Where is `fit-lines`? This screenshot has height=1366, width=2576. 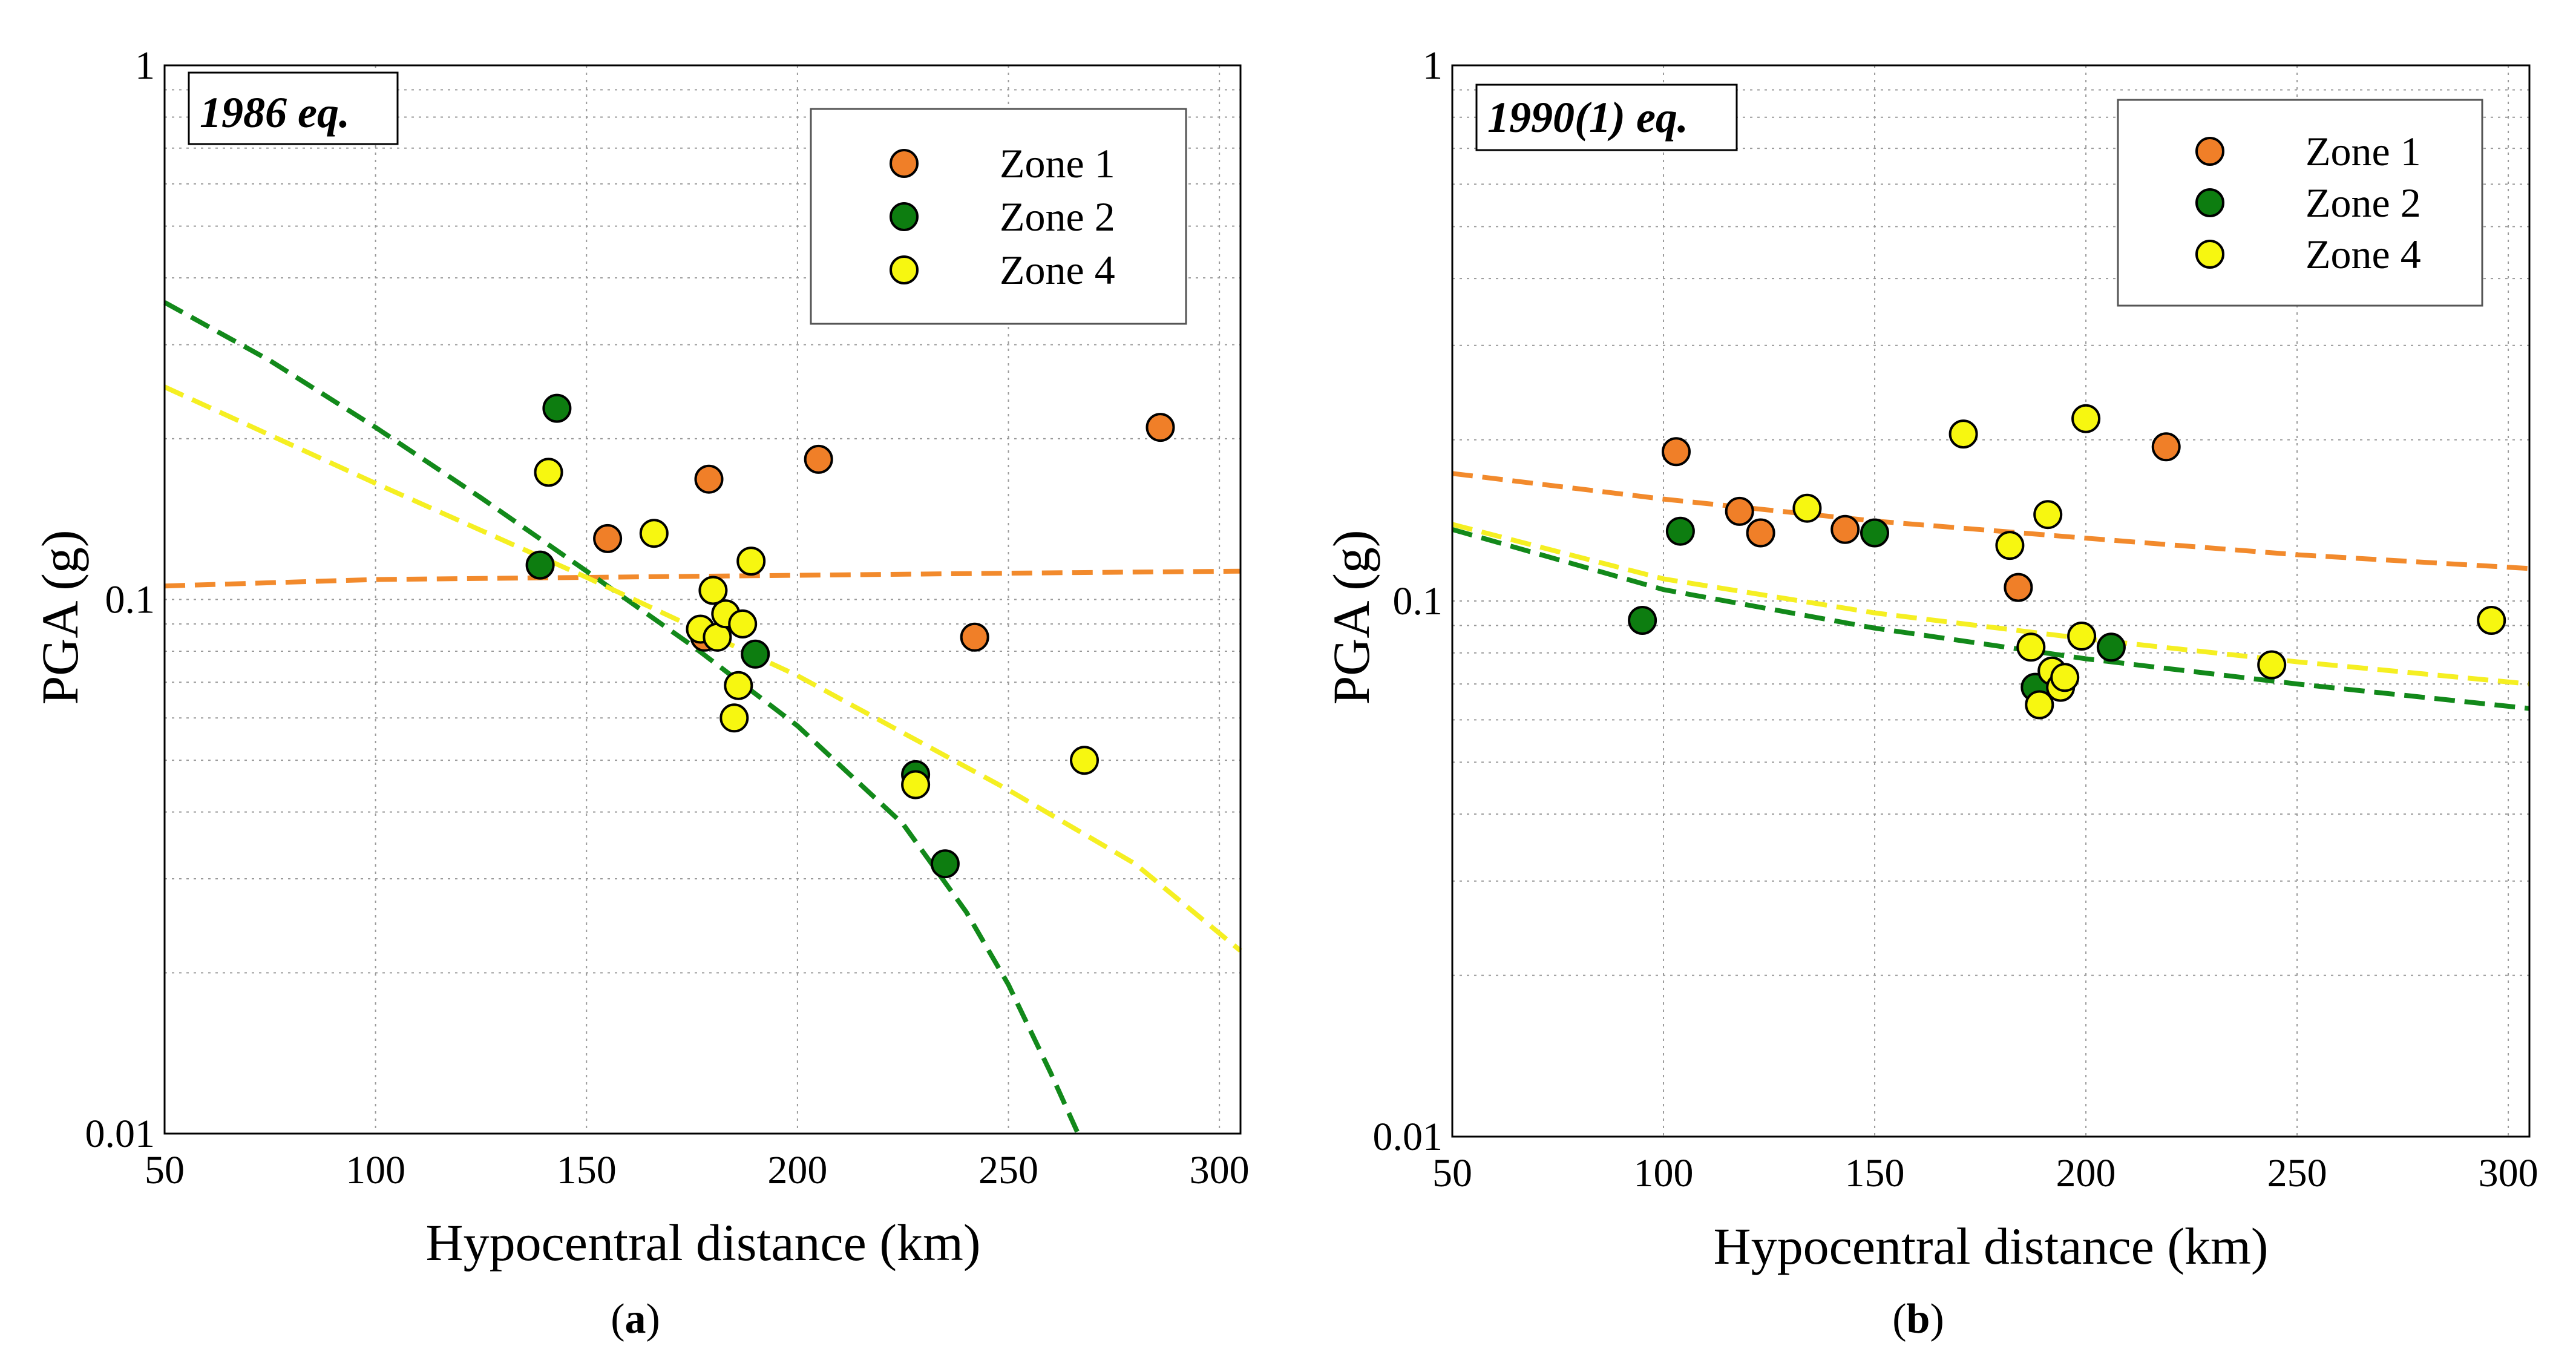 fit-lines is located at coordinates (1990, 591).